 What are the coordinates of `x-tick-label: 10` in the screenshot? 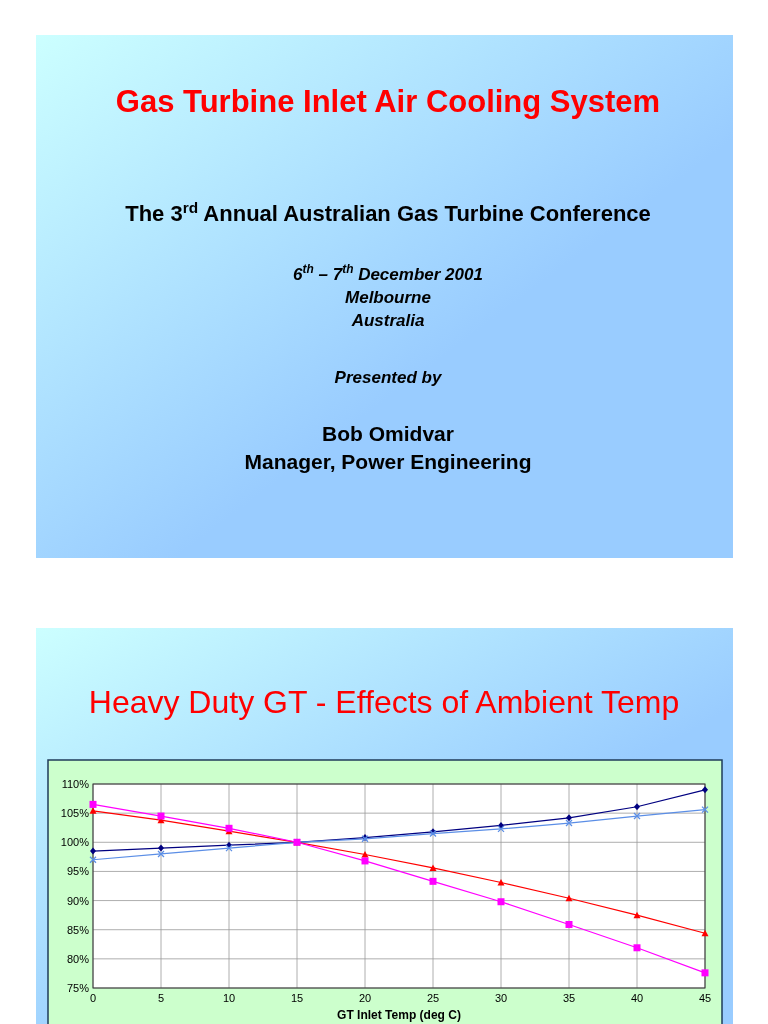 It's located at (229, 998).